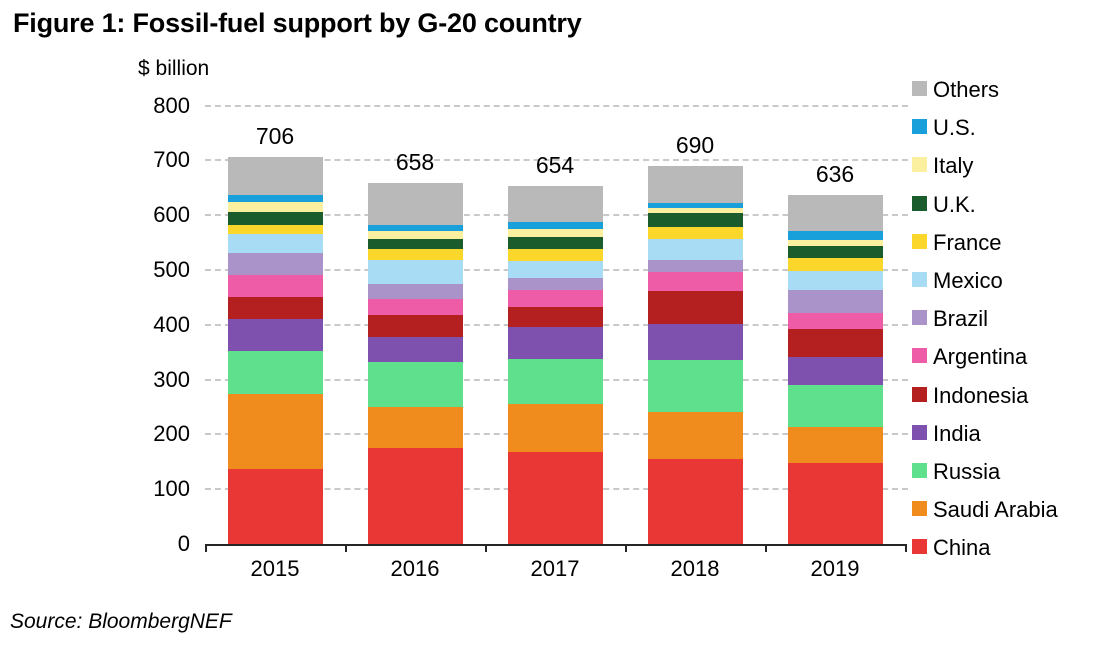 Image resolution: width=1110 pixels, height=648 pixels. I want to click on bar-segment-u-s-2015, so click(275, 199).